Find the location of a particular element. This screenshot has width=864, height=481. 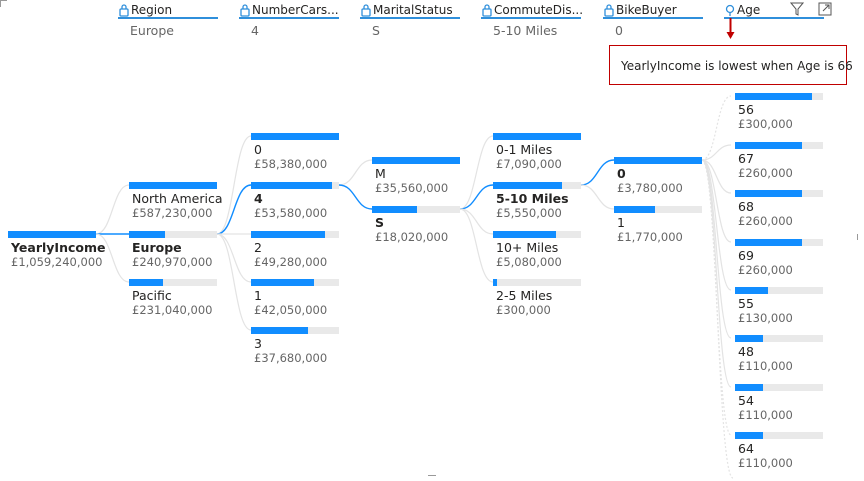

node-label: 68 is located at coordinates (746, 206).